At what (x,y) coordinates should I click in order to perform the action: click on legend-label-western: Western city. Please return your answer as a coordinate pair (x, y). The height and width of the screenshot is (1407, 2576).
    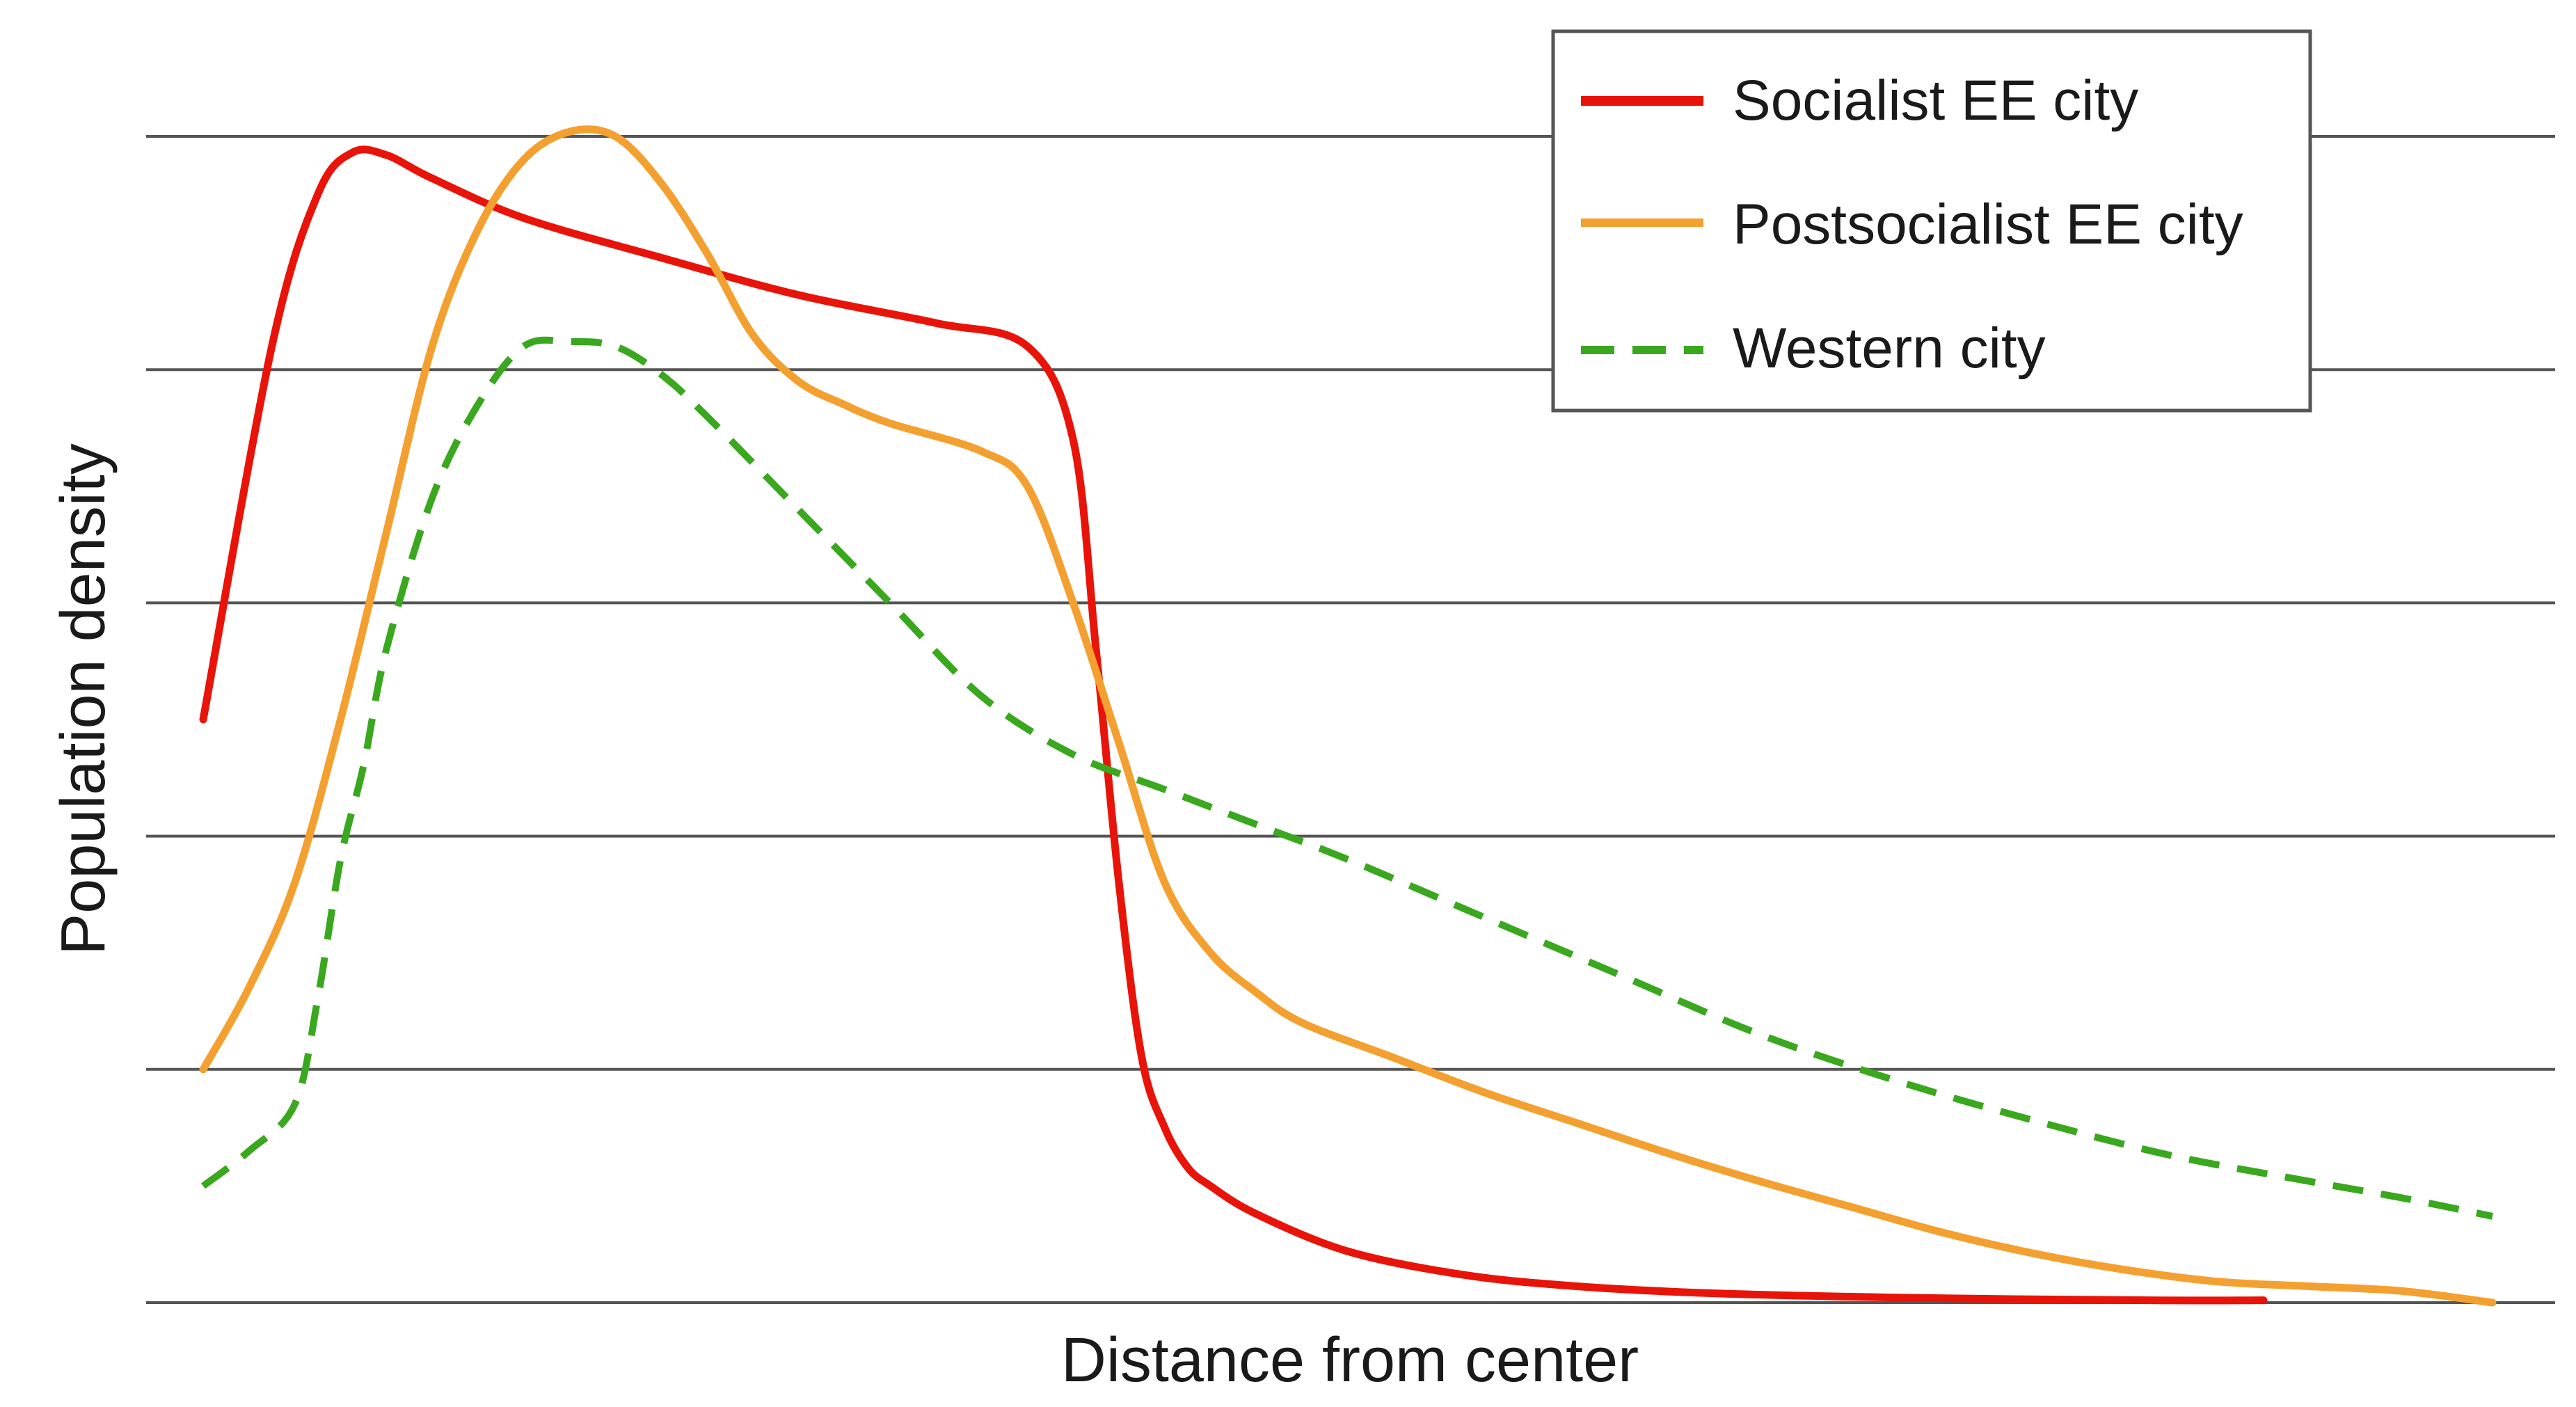
    Looking at the image, I should click on (1889, 348).